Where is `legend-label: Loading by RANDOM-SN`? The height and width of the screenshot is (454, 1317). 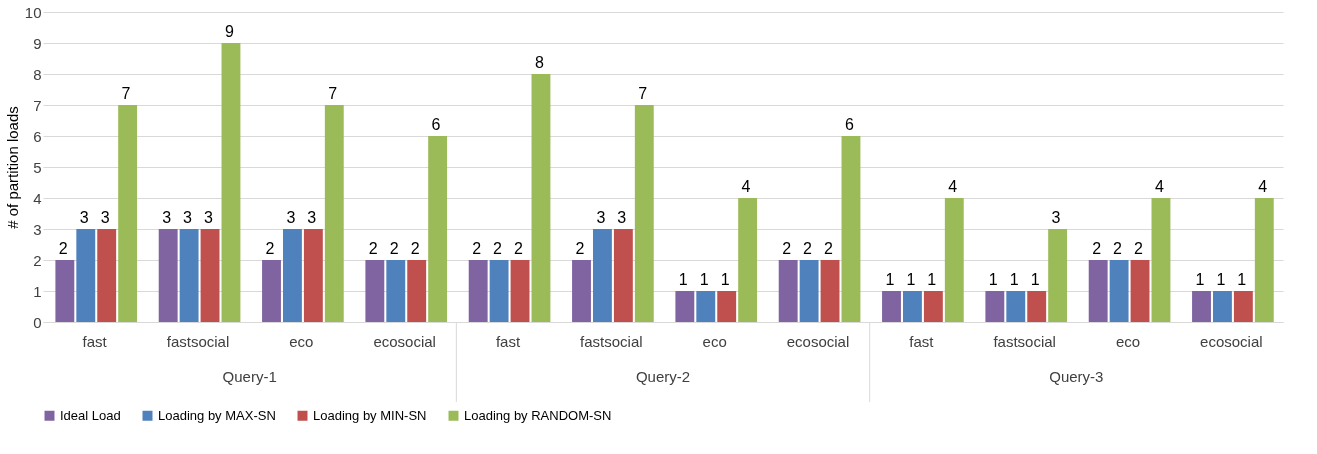 legend-label: Loading by RANDOM-SN is located at coordinates (538, 415).